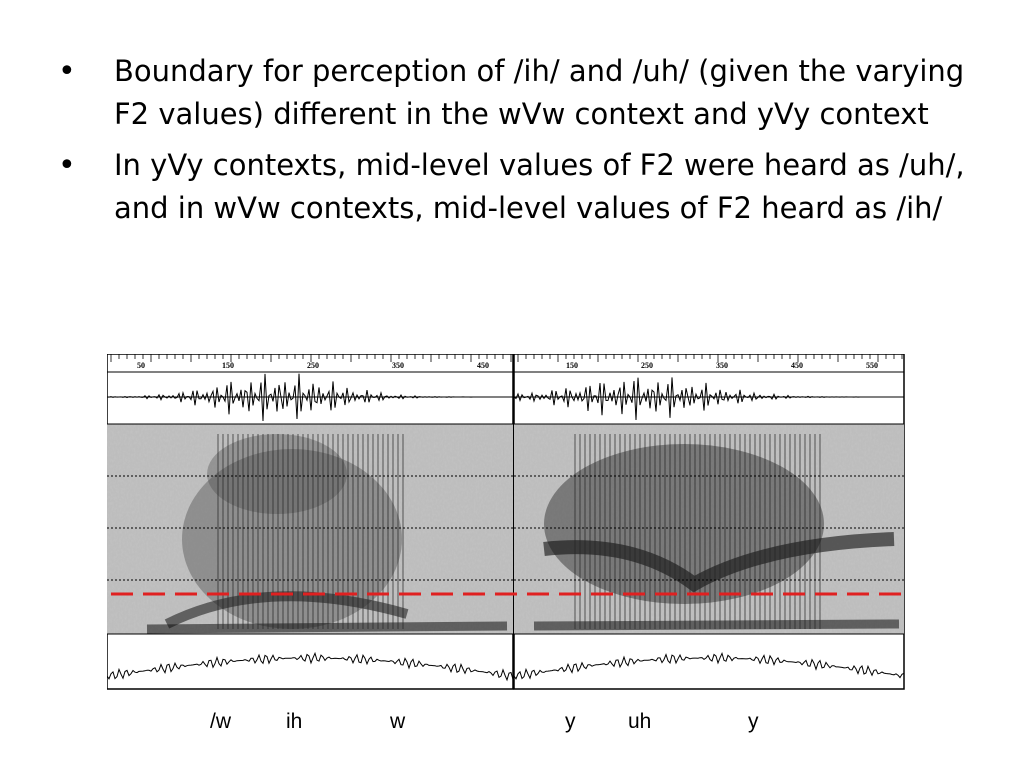 The width and height of the screenshot is (1024, 768). What do you see at coordinates (709, 363) in the screenshot?
I see `time-ruler-right: 150 250 350 450 550` at bounding box center [709, 363].